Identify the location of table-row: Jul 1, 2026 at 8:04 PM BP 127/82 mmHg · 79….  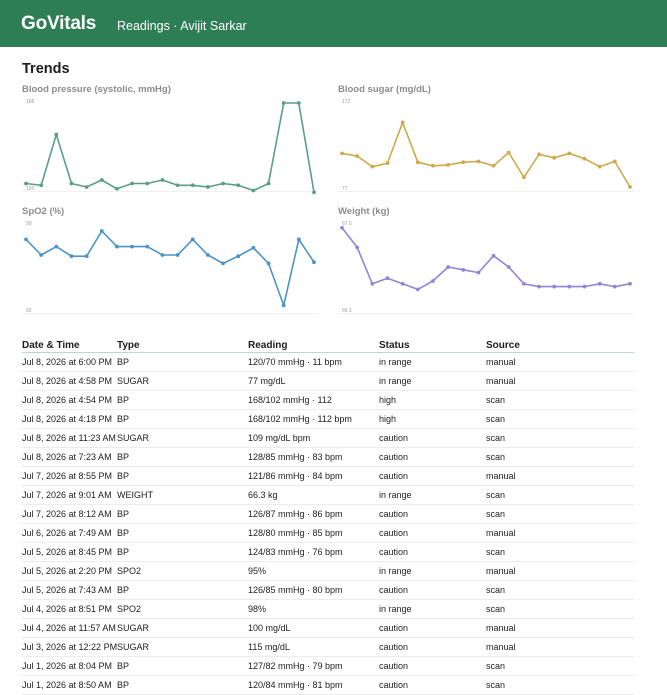
(328, 666).